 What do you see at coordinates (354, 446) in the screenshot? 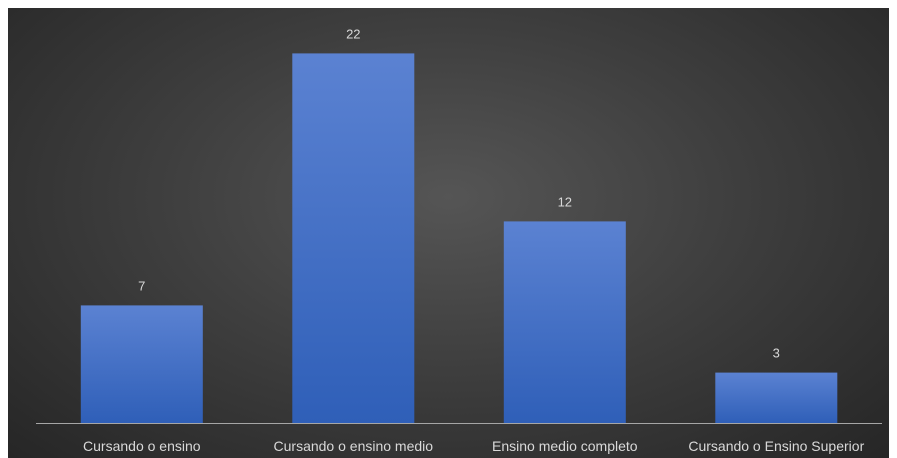
I see `x-tick-label-2: Cursando o ensino medio` at bounding box center [354, 446].